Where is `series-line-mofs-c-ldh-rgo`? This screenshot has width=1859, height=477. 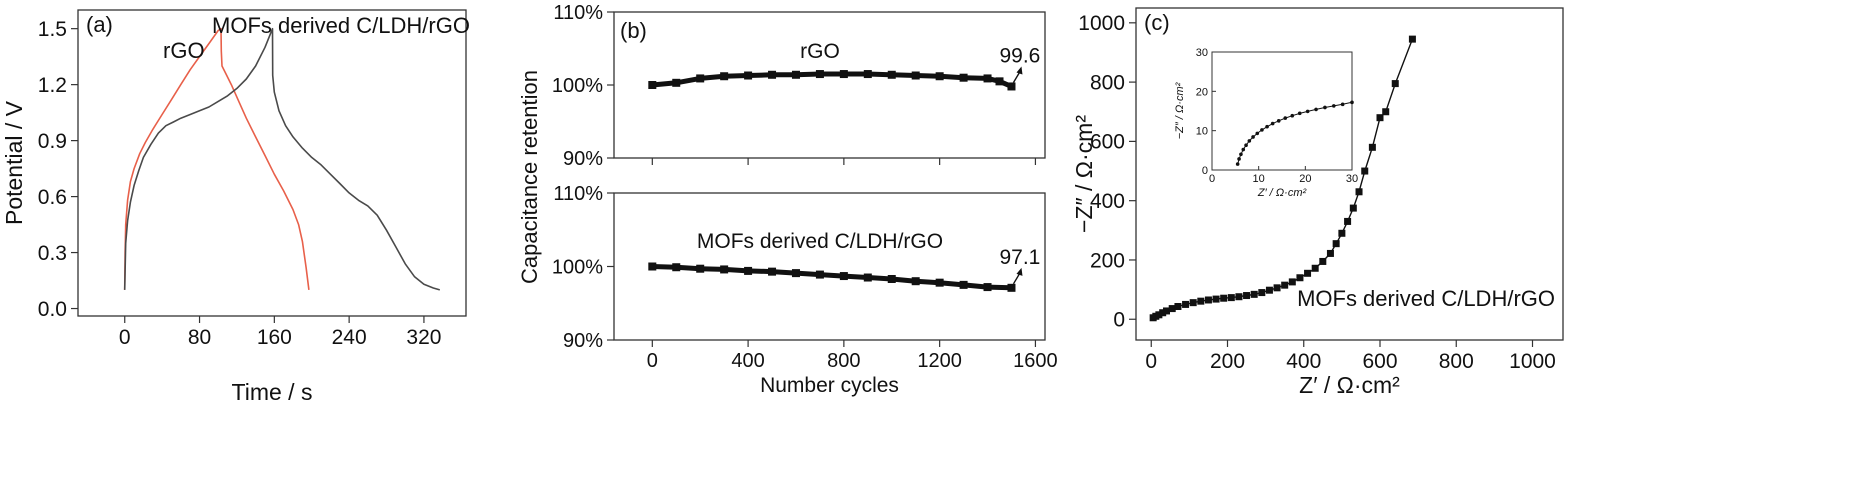 series-line-mofs-c-ldh-rgo is located at coordinates (282, 159).